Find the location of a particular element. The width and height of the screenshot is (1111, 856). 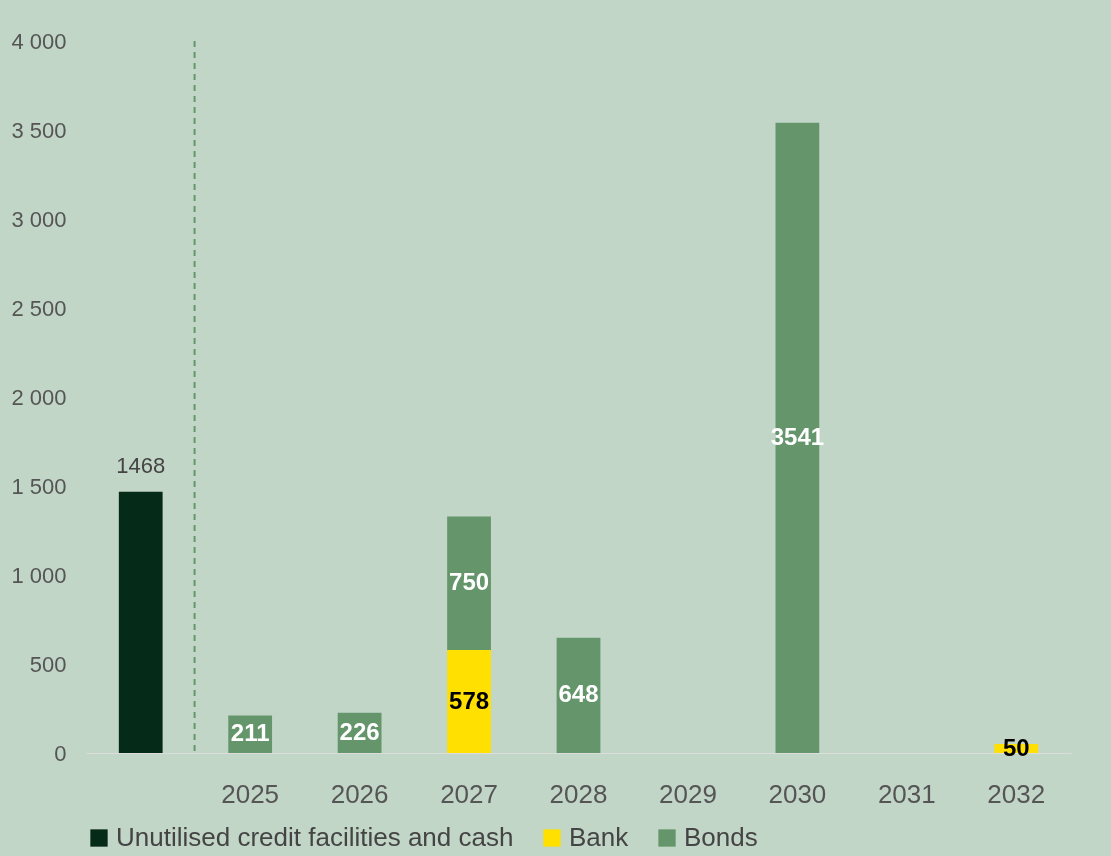

data-label: 578 is located at coordinates (469, 700).